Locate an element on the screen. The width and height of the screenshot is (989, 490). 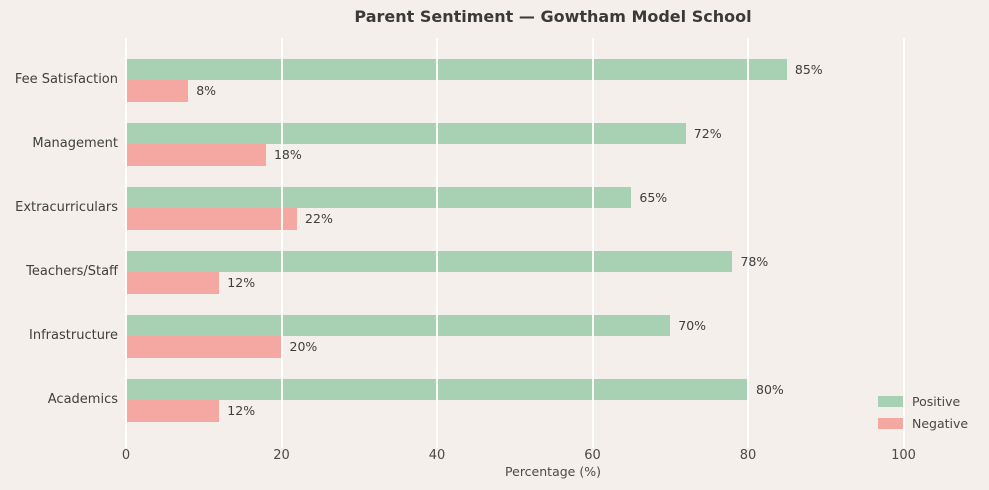
x-tick-label-80: 80 is located at coordinates (748, 455).